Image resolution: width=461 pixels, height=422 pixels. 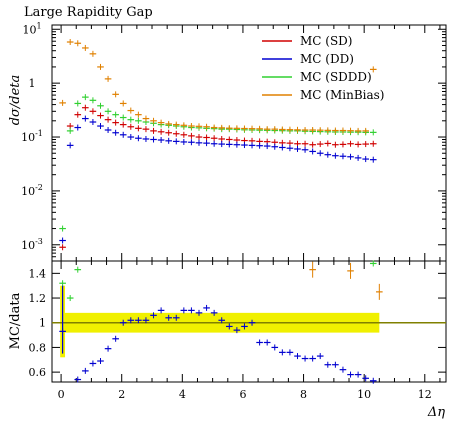 I want to click on ratio-point-mcminbias, so click(x=379, y=291).